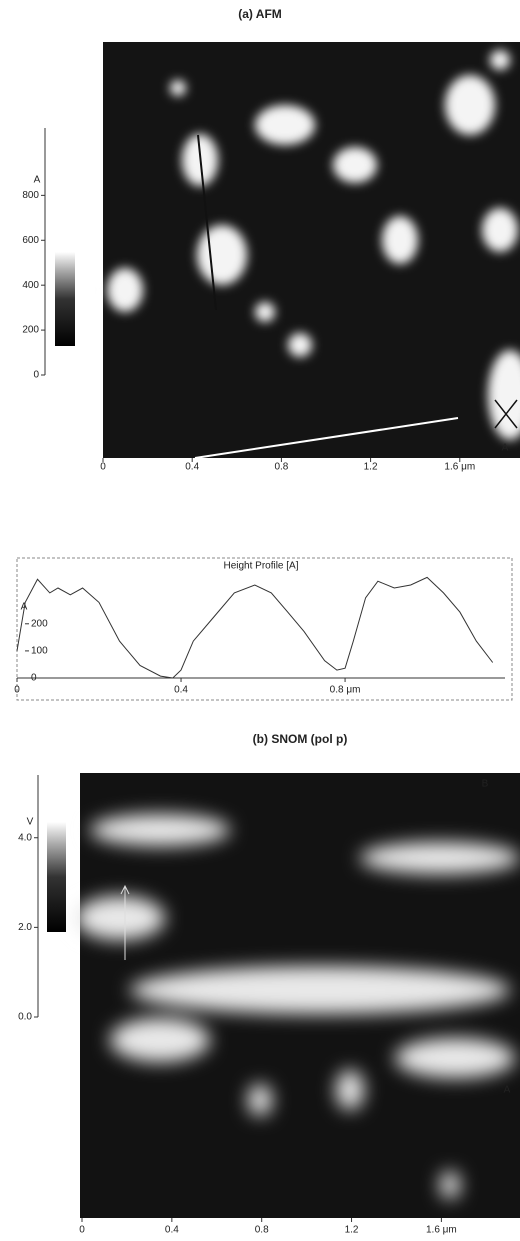  What do you see at coordinates (30, 195) in the screenshot?
I see `colorbar-tick-label: 800` at bounding box center [30, 195].